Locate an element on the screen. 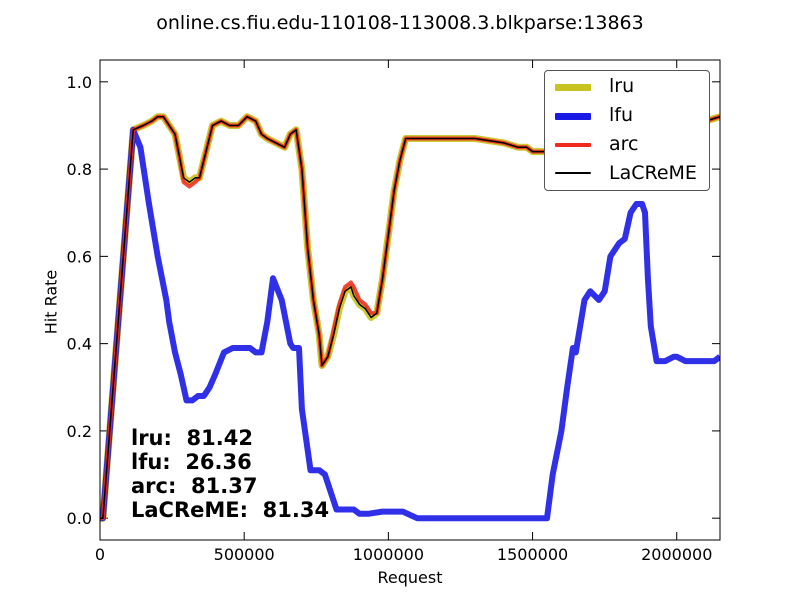 The height and width of the screenshot is (600, 800). x-tick-label: 500000 is located at coordinates (244, 554).